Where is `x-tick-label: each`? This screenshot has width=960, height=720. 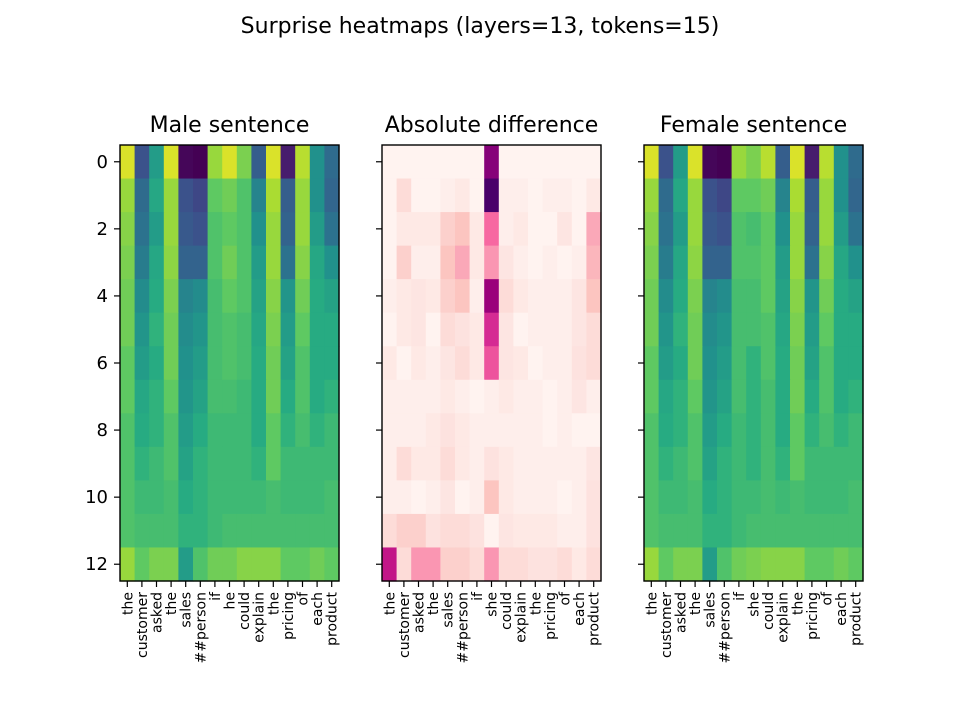
x-tick-label: each is located at coordinates (580, 609).